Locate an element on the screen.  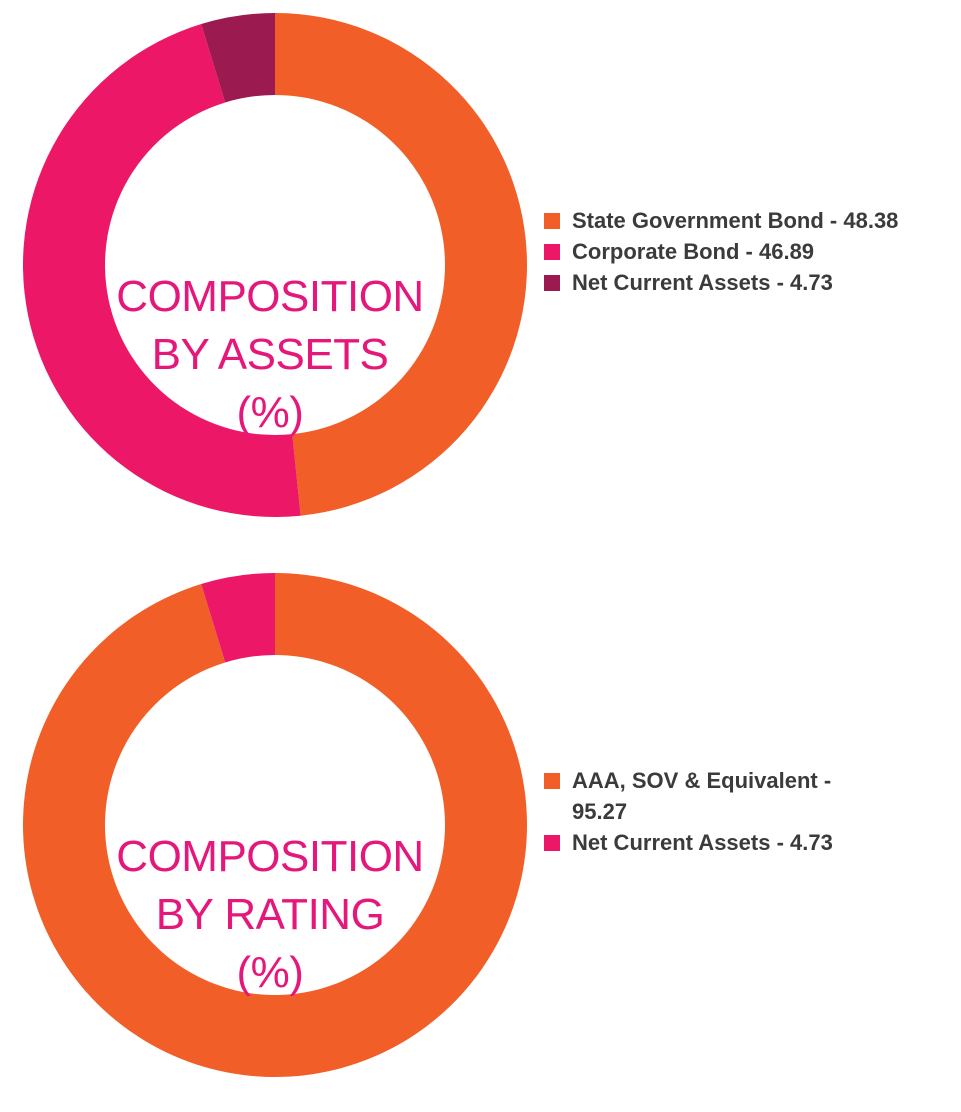
assets-title-line-3: (%) is located at coordinates (270, 412).